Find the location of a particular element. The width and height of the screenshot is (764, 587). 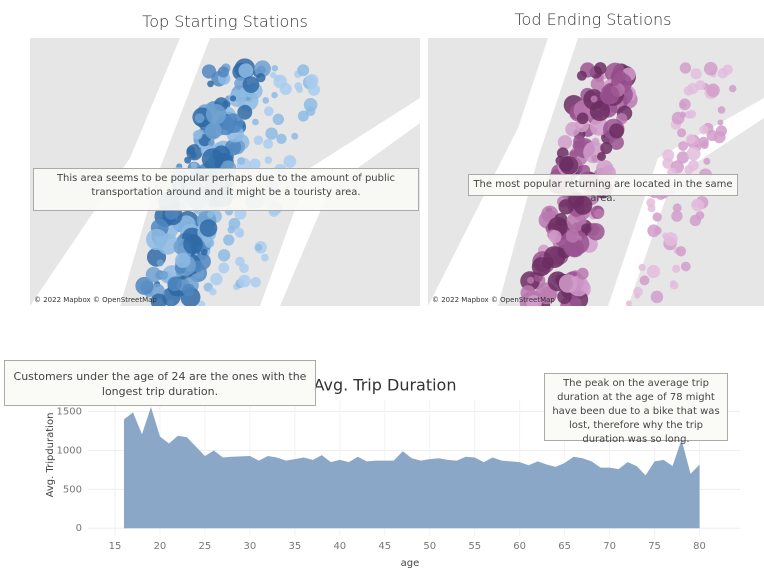

y-tick-label: 0 is located at coordinates (79, 528).